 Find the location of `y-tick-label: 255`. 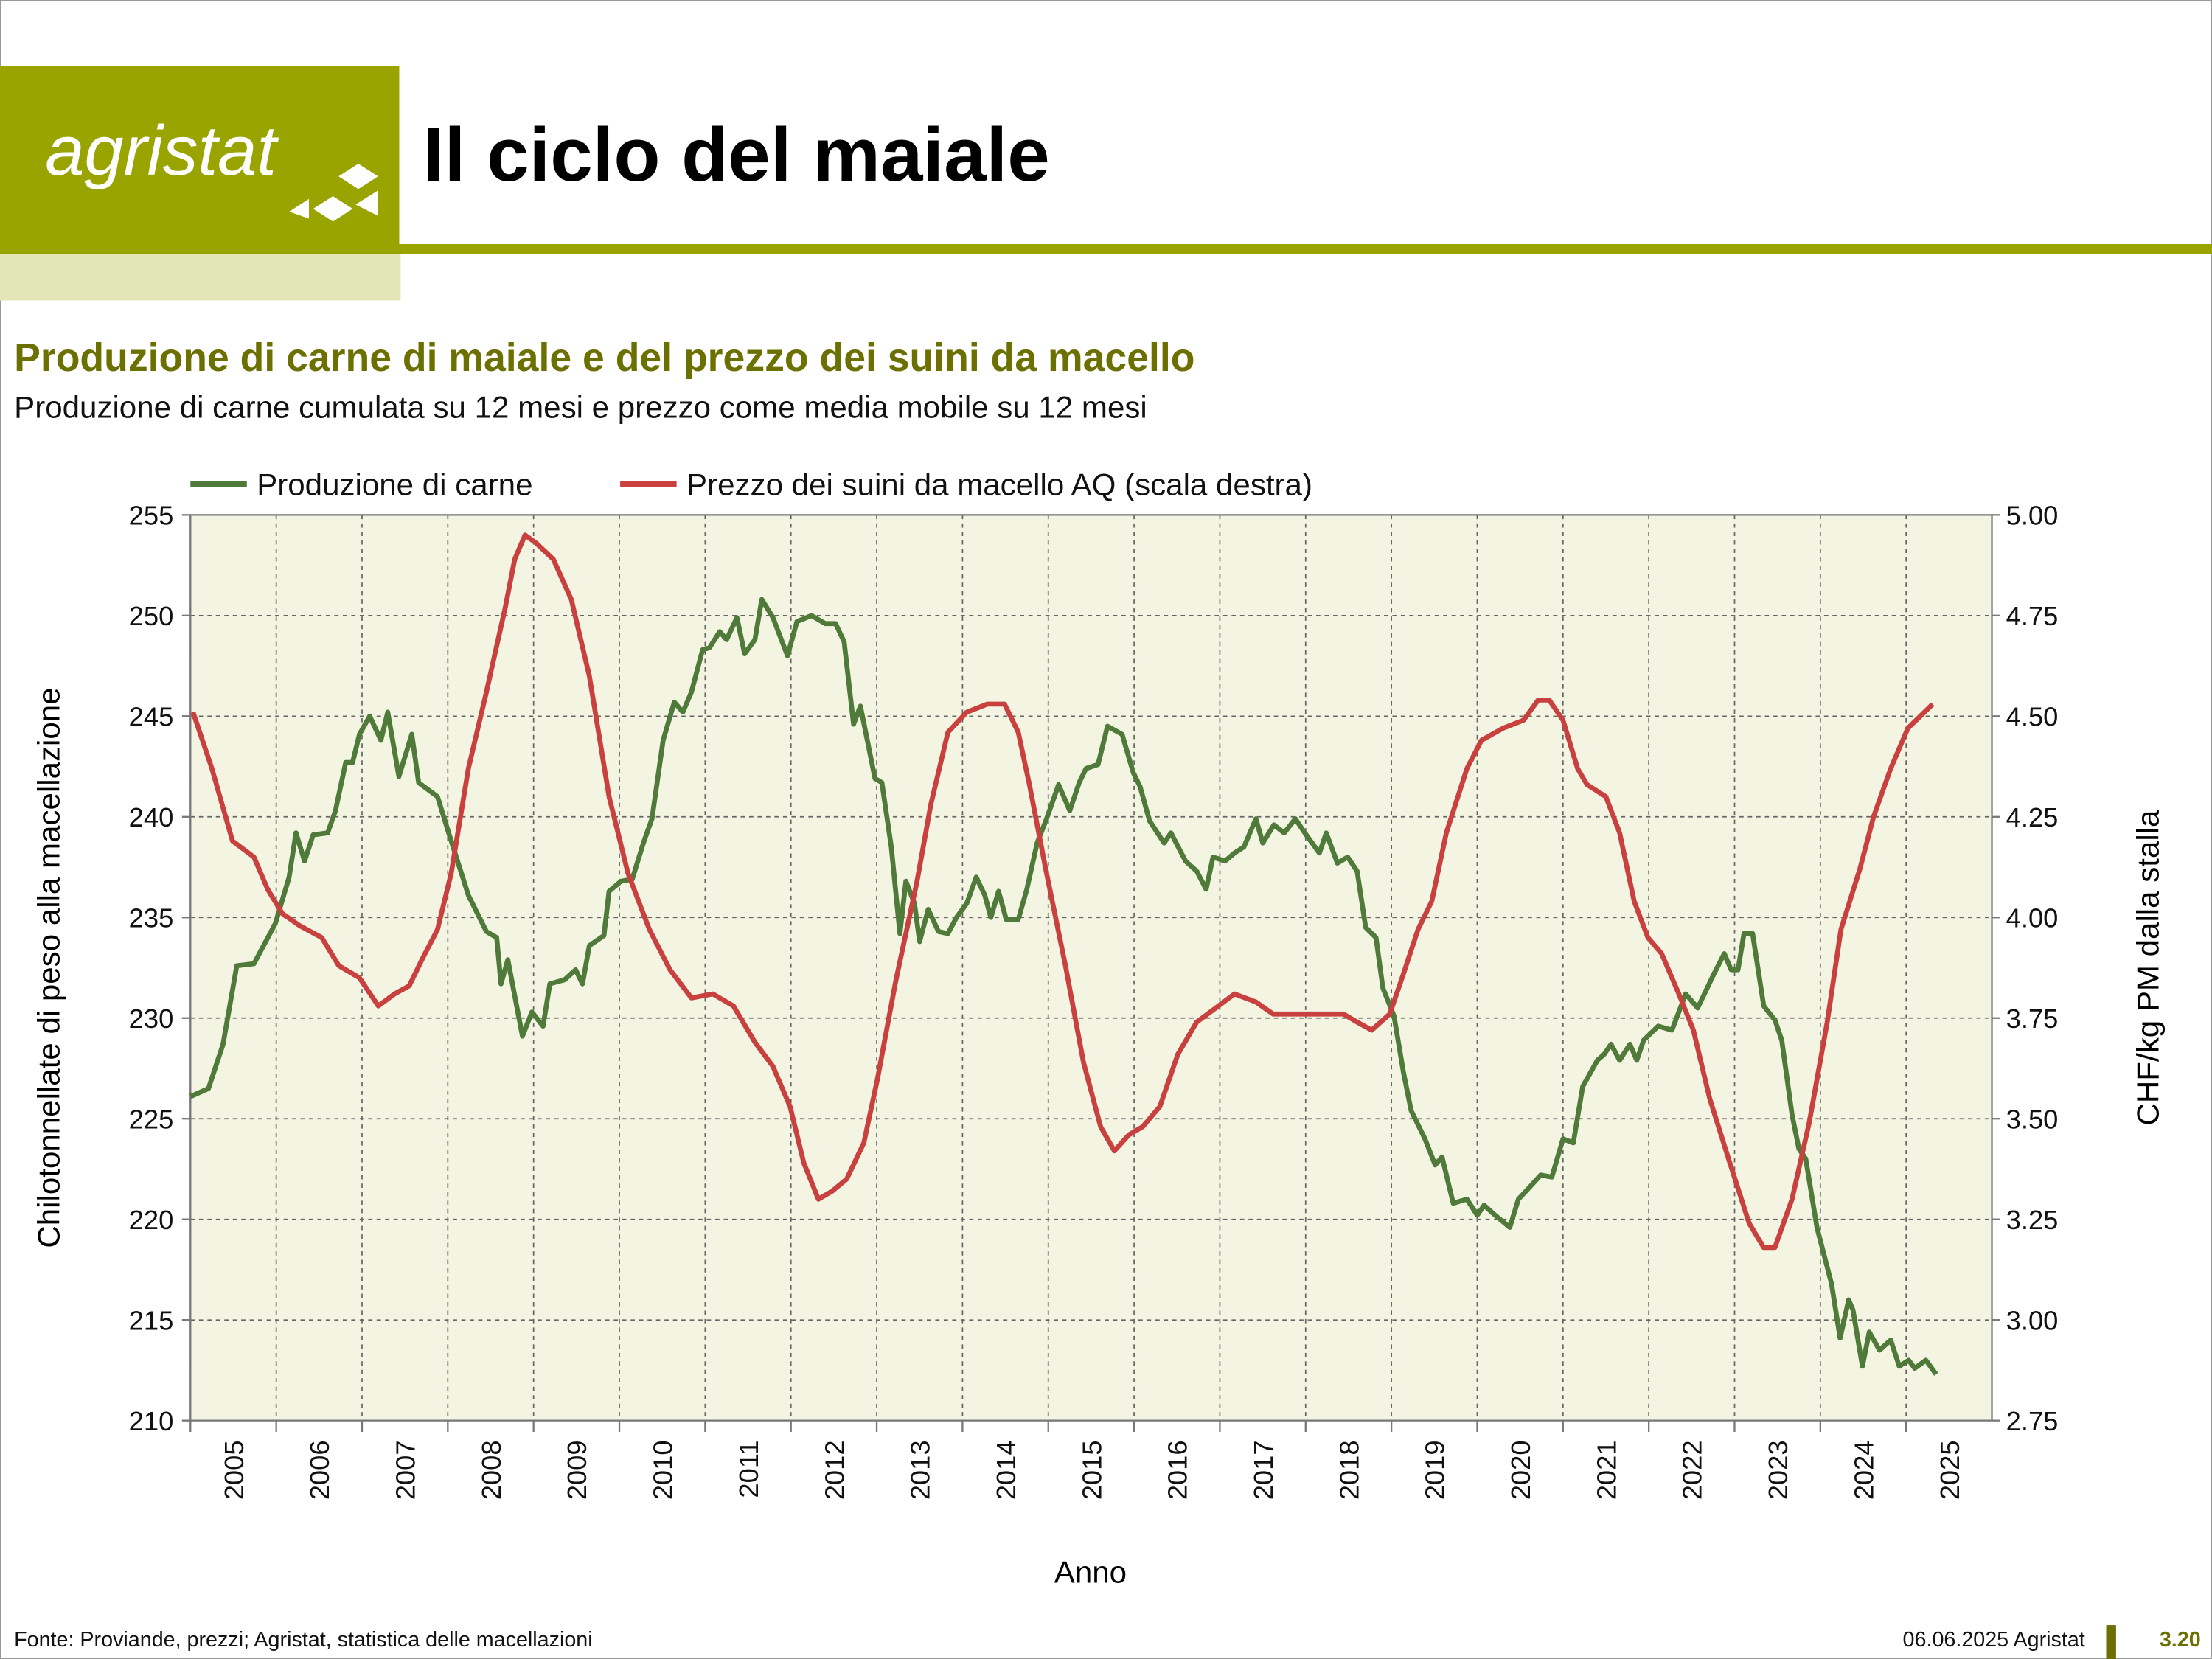

y-tick-label: 255 is located at coordinates (151, 516).